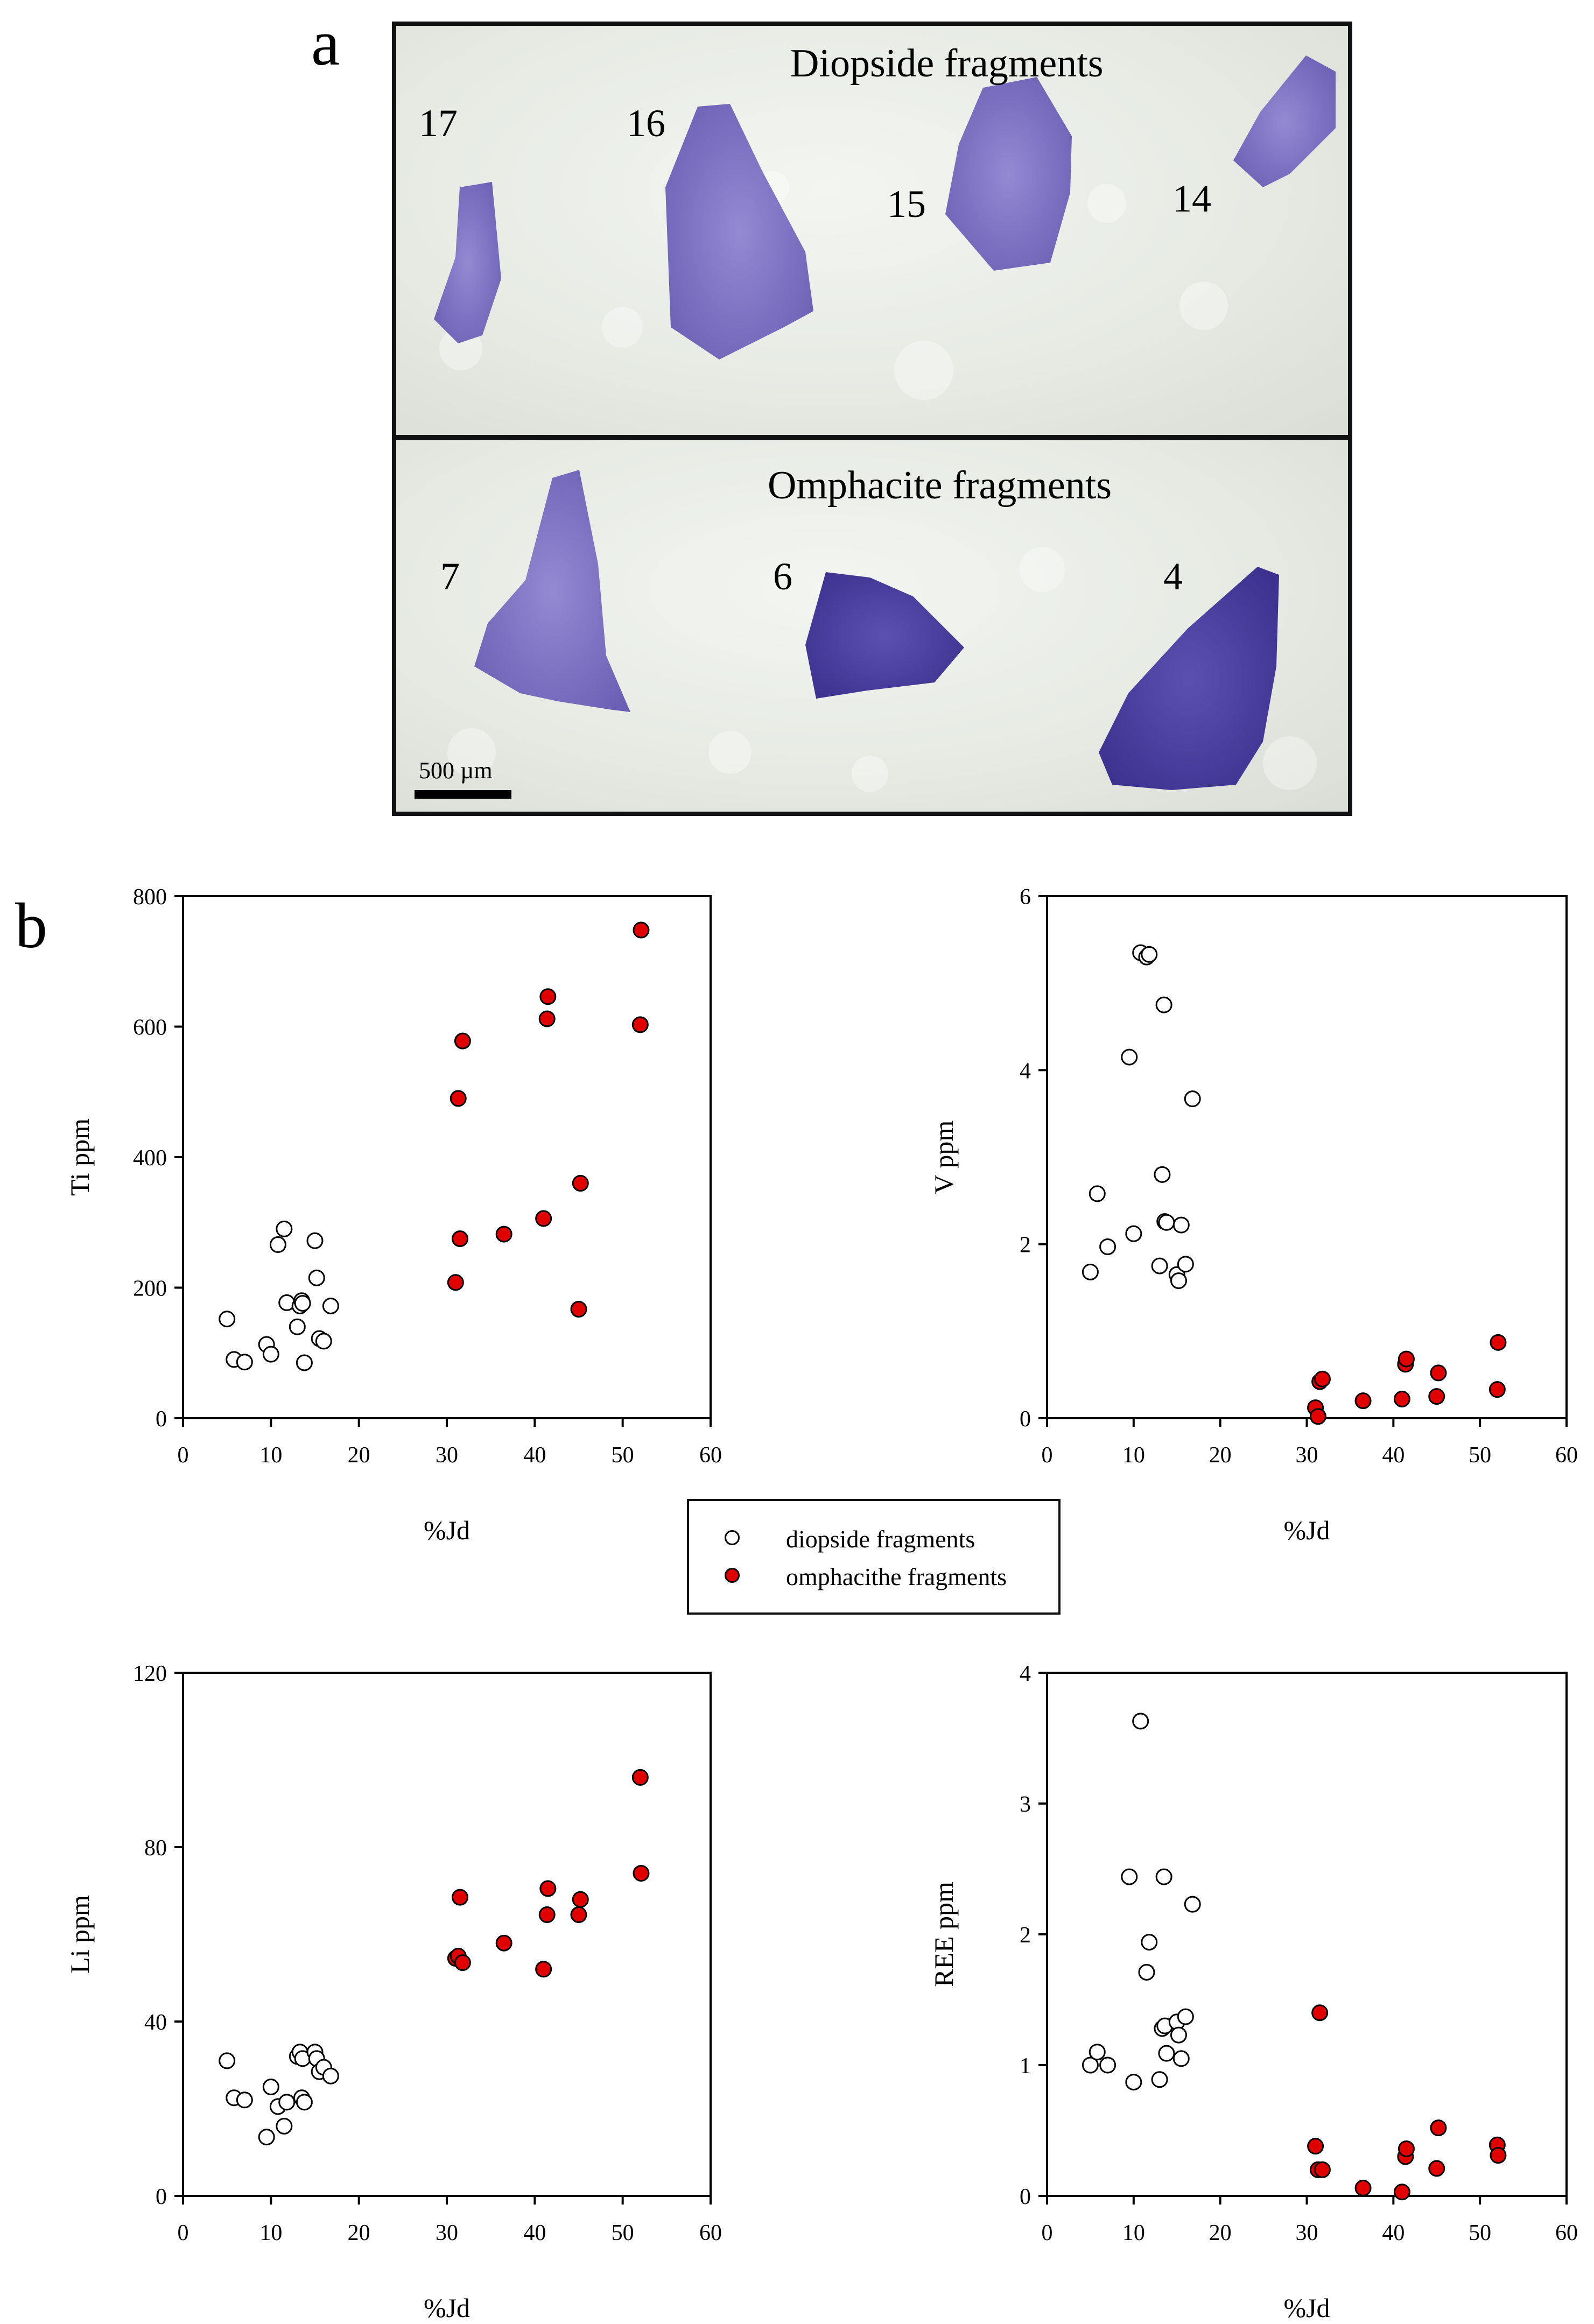  I want to click on li-ylabel: Li ppm, so click(80, 1934).